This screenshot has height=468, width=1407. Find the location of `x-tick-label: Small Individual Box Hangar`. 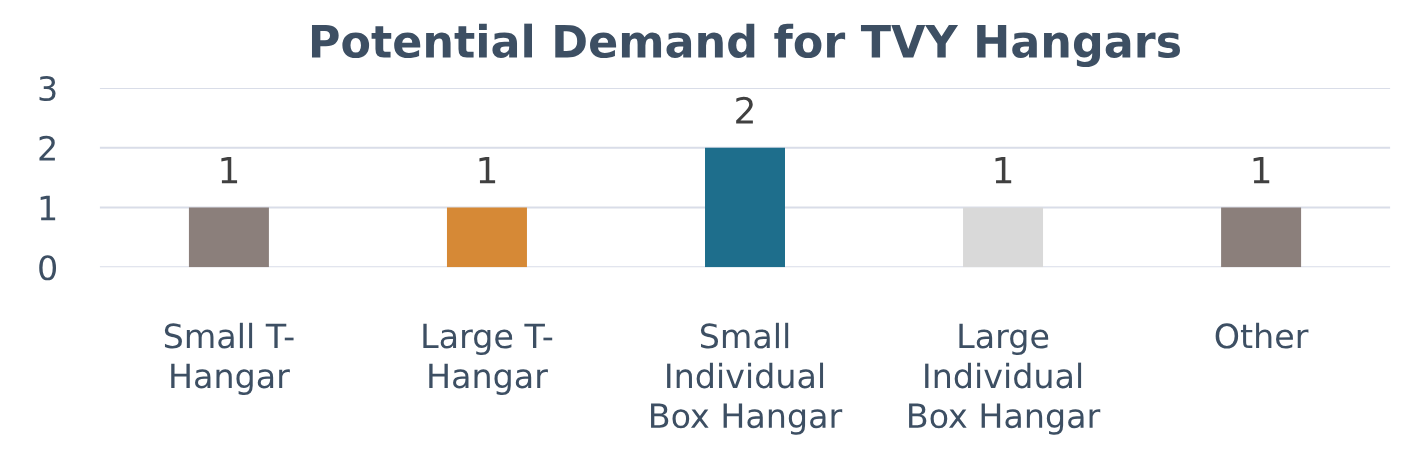

x-tick-label: Small Individual Box Hangar is located at coordinates (747, 378).